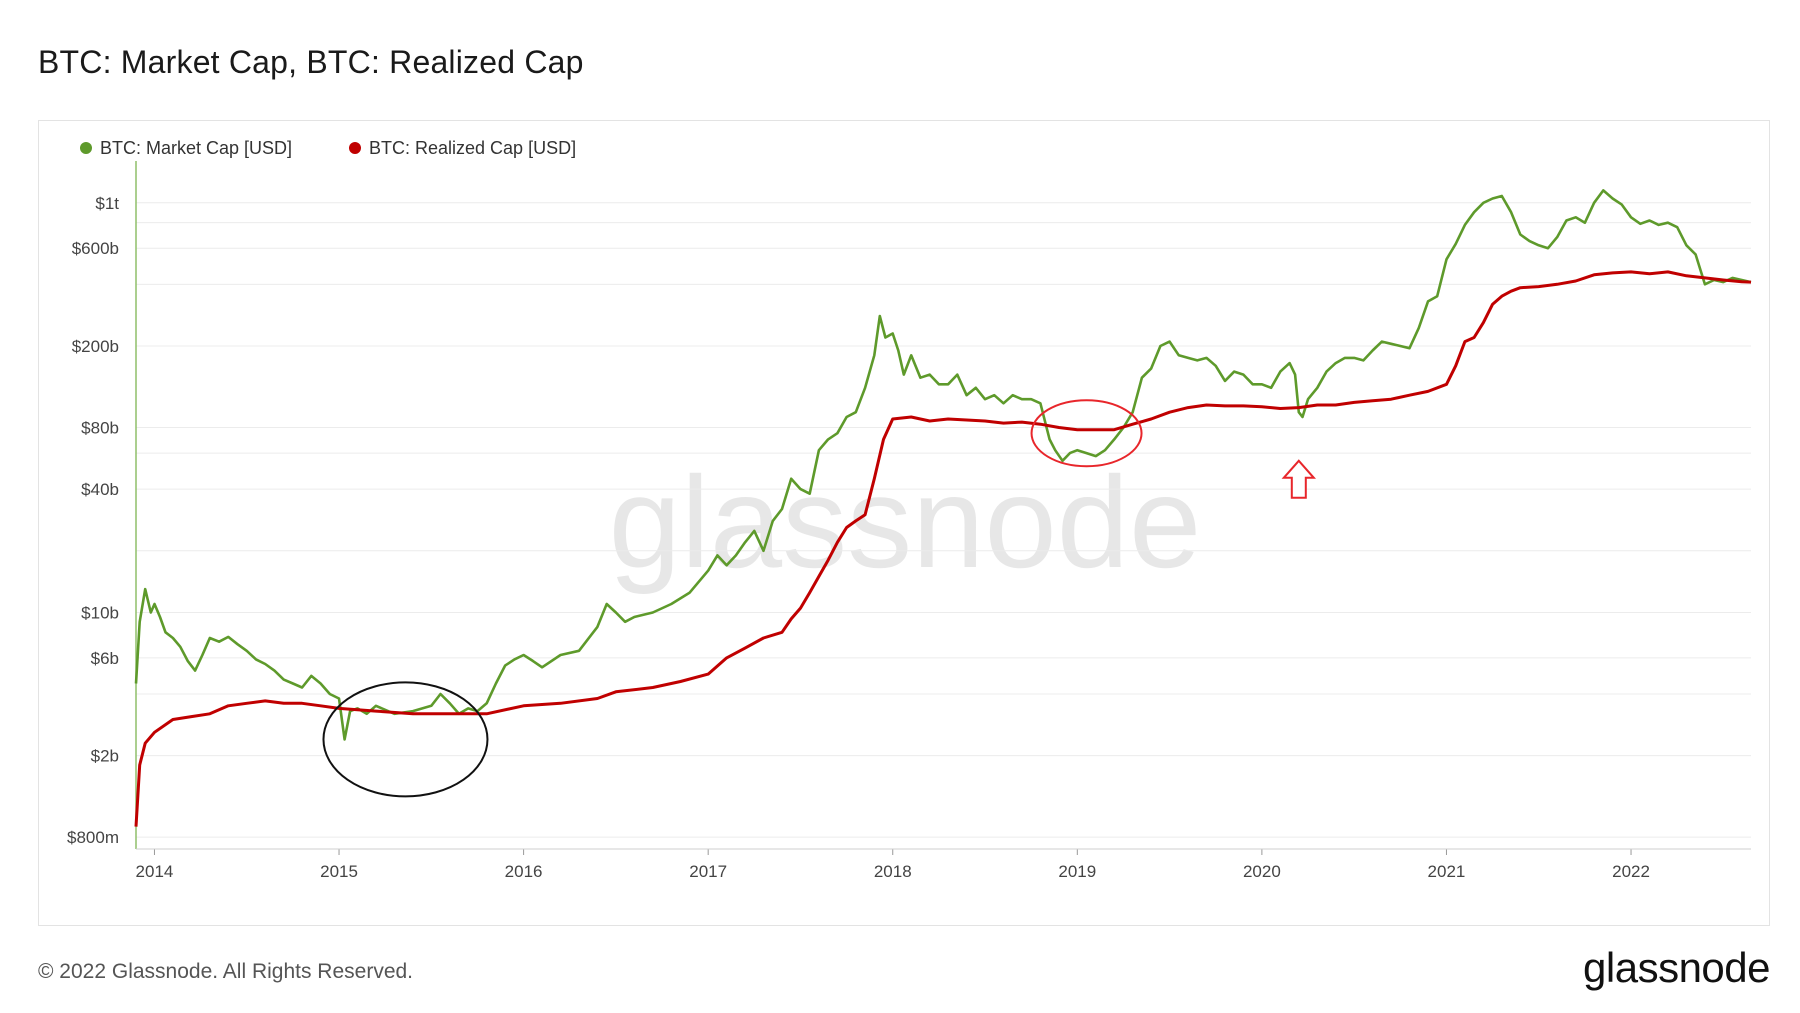  Describe the element at coordinates (355, 148) in the screenshot. I see `legend-dot-realized-cap` at that location.